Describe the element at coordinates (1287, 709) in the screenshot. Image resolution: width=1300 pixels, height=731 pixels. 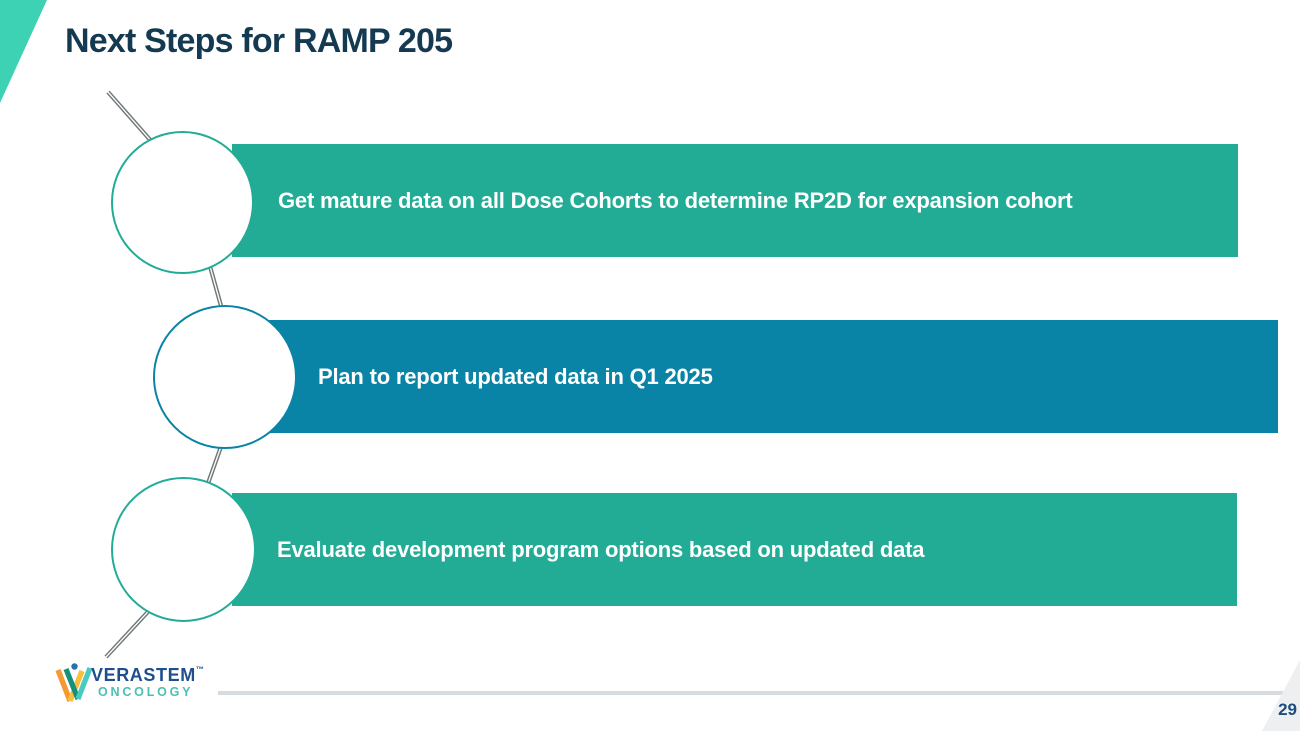
I see `page-number: 29` at that location.